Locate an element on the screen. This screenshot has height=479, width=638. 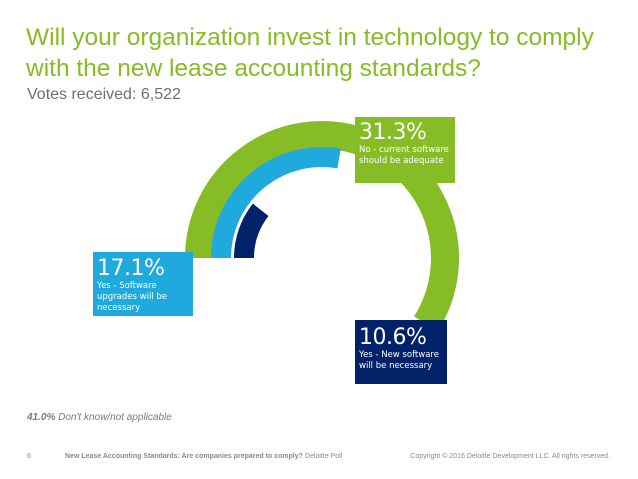
page-number: 6 is located at coordinates (29, 456).